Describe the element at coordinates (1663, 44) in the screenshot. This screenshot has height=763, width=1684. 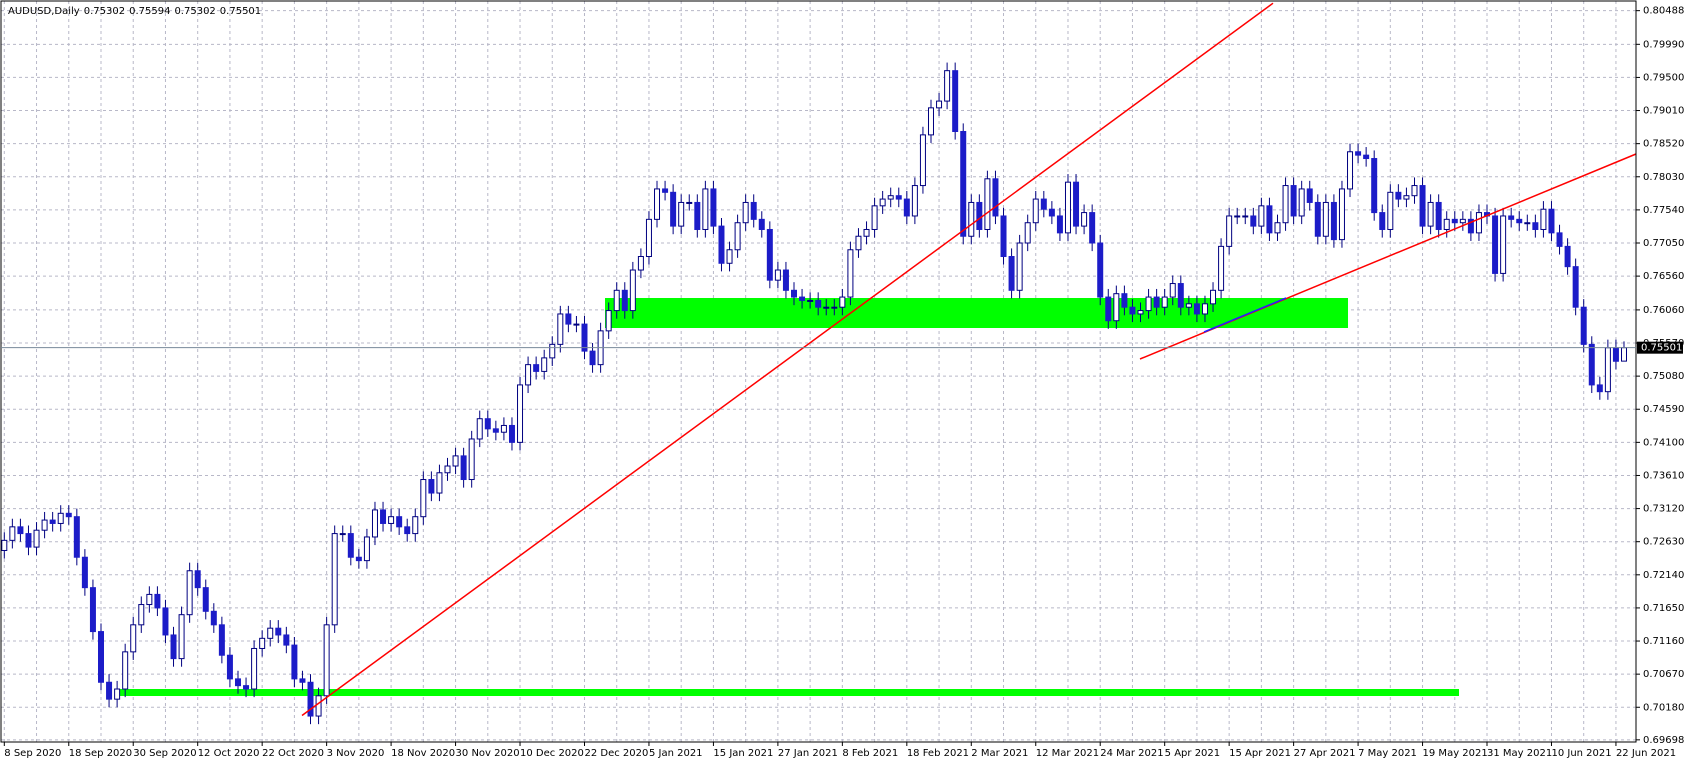
I see `y-tick-label: 0.79990` at that location.